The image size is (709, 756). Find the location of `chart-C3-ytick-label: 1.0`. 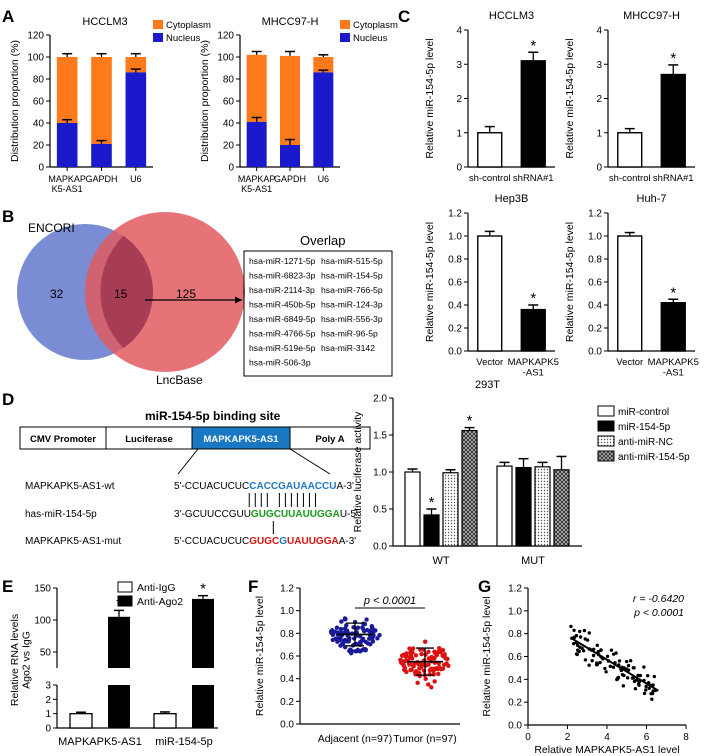

chart-C3-ytick-label: 1.0 is located at coordinates (455, 237).